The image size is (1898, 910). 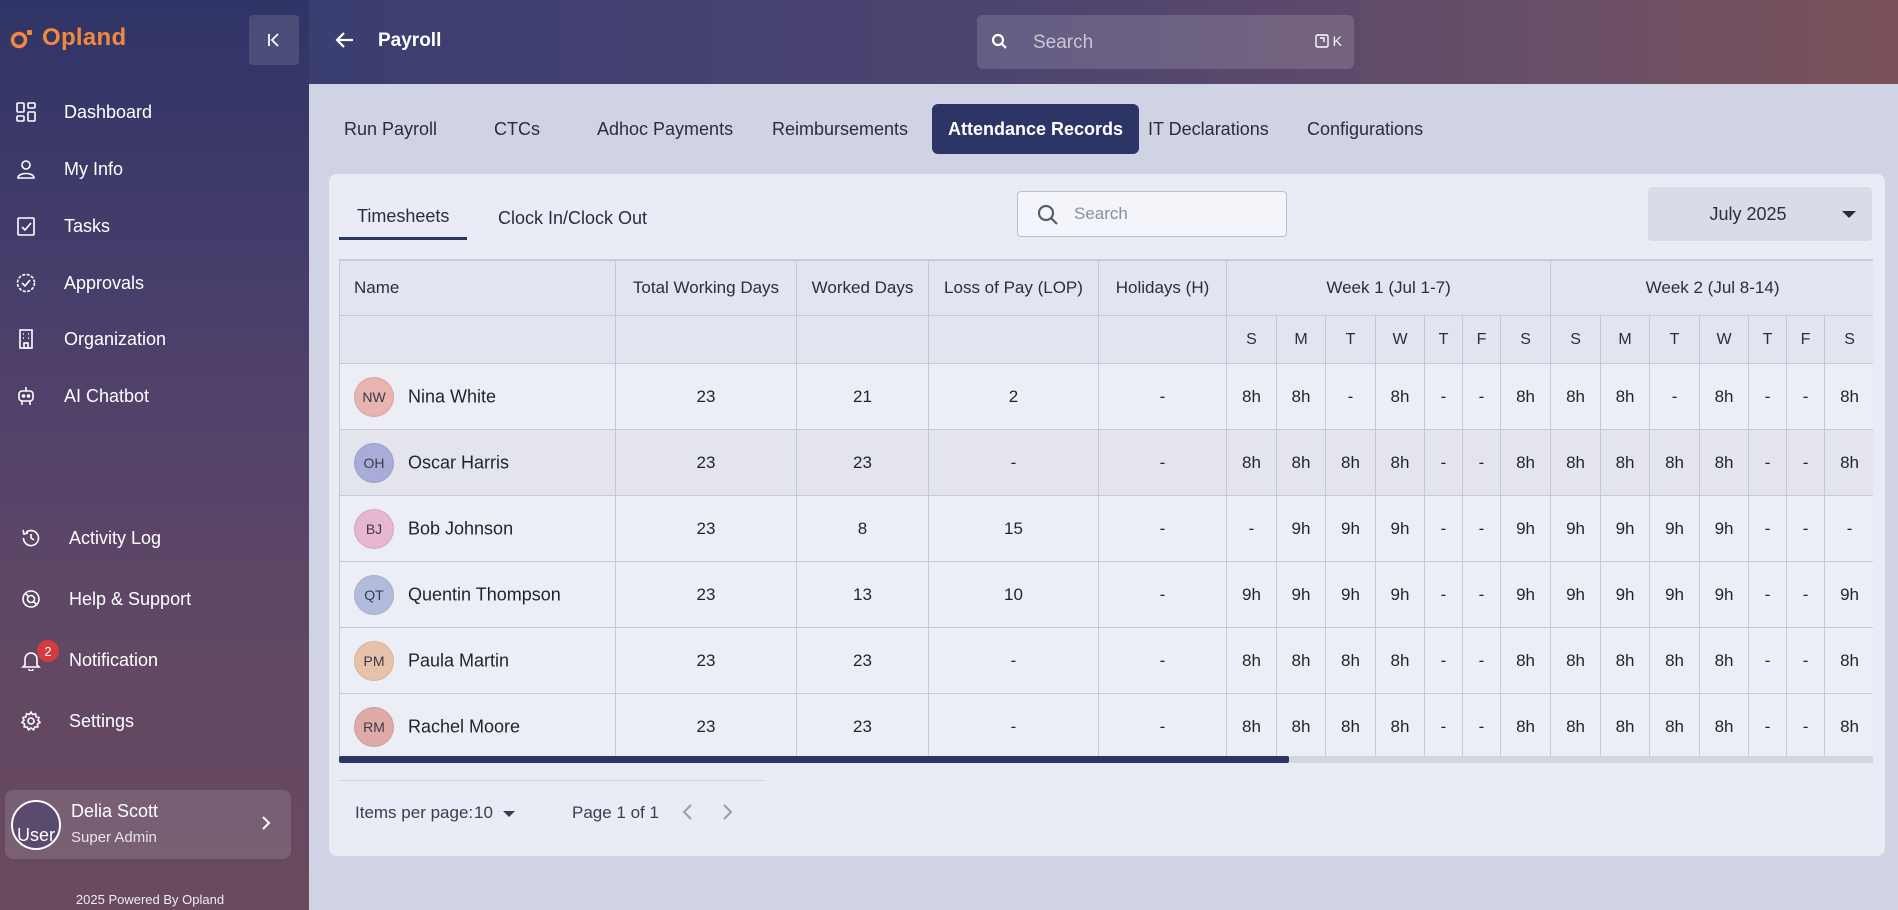 What do you see at coordinates (87, 225) in the screenshot?
I see `sidebar-item-label: Tasks` at bounding box center [87, 225].